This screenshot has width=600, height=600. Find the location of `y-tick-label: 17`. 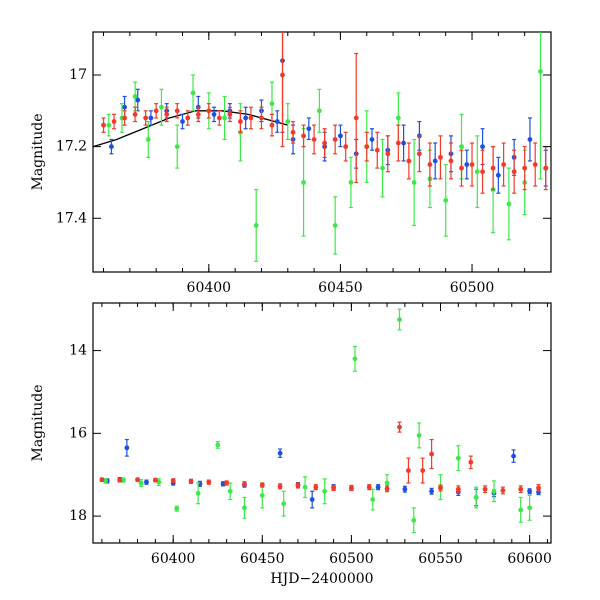

y-tick-label: 17 is located at coordinates (78, 75).